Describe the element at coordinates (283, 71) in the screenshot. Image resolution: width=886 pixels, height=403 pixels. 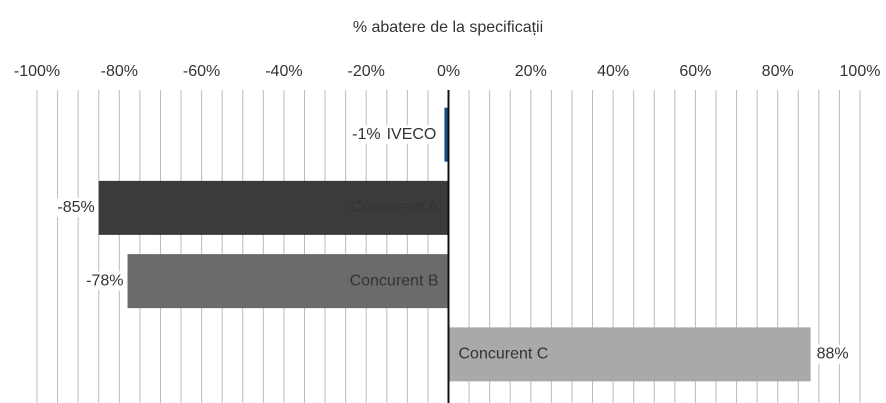
I see `x-tick-label: -40%` at that location.